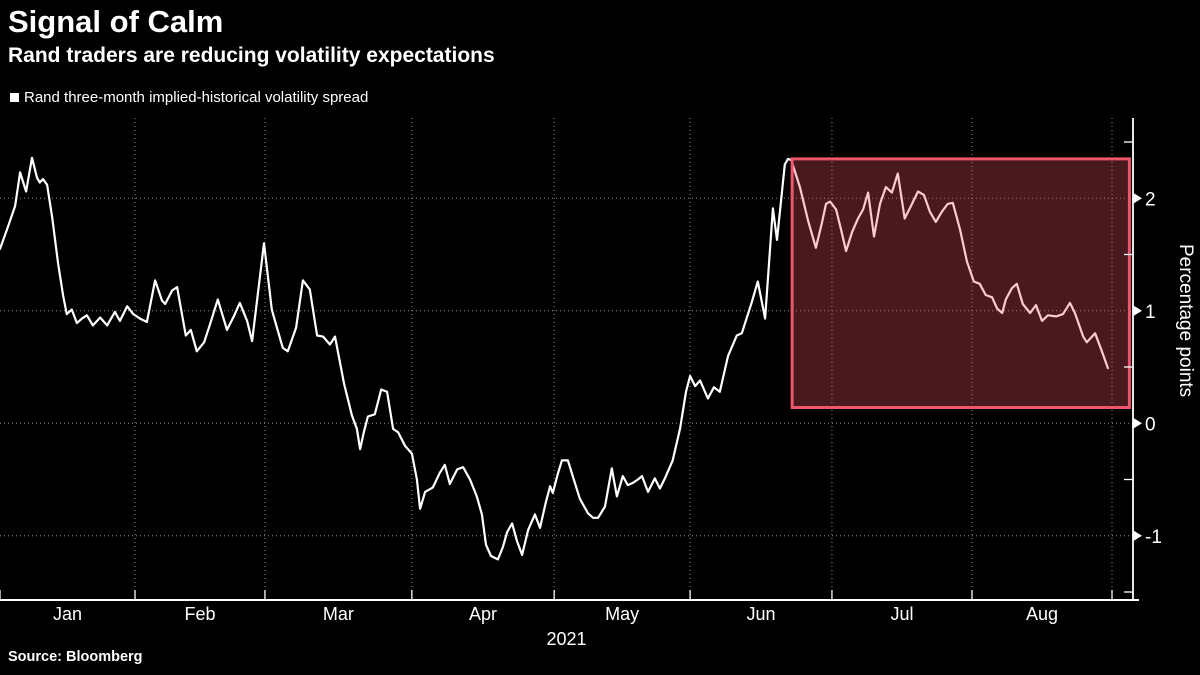 The image size is (1200, 675). I want to click on x-tick-label: Aug, so click(1042, 614).